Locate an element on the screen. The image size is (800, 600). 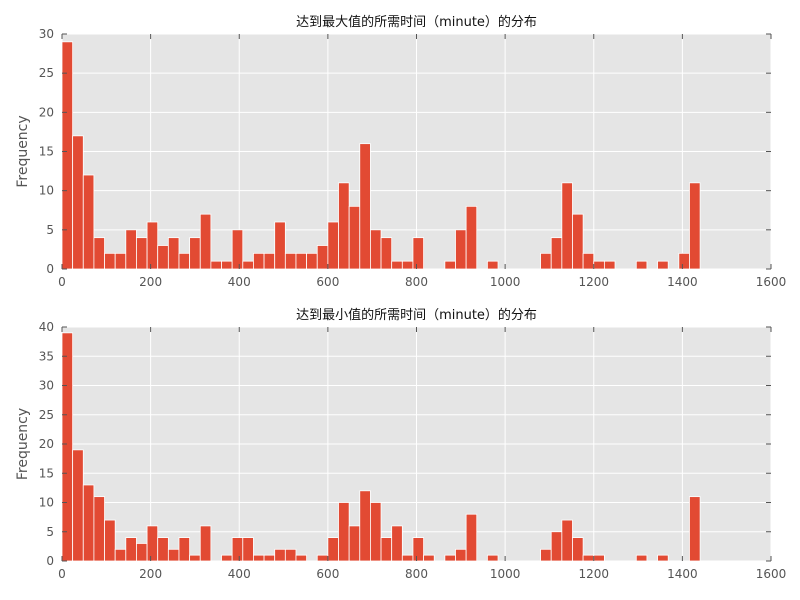
y-tick-label: 15 is located at coordinates (46, 473).